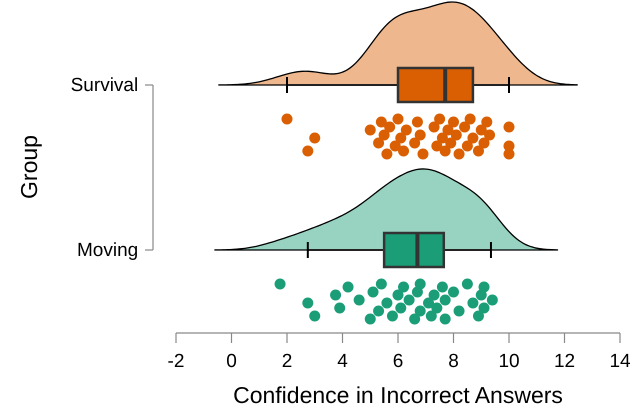  What do you see at coordinates (509, 361) in the screenshot?
I see `x-tick-label: 10` at bounding box center [509, 361].